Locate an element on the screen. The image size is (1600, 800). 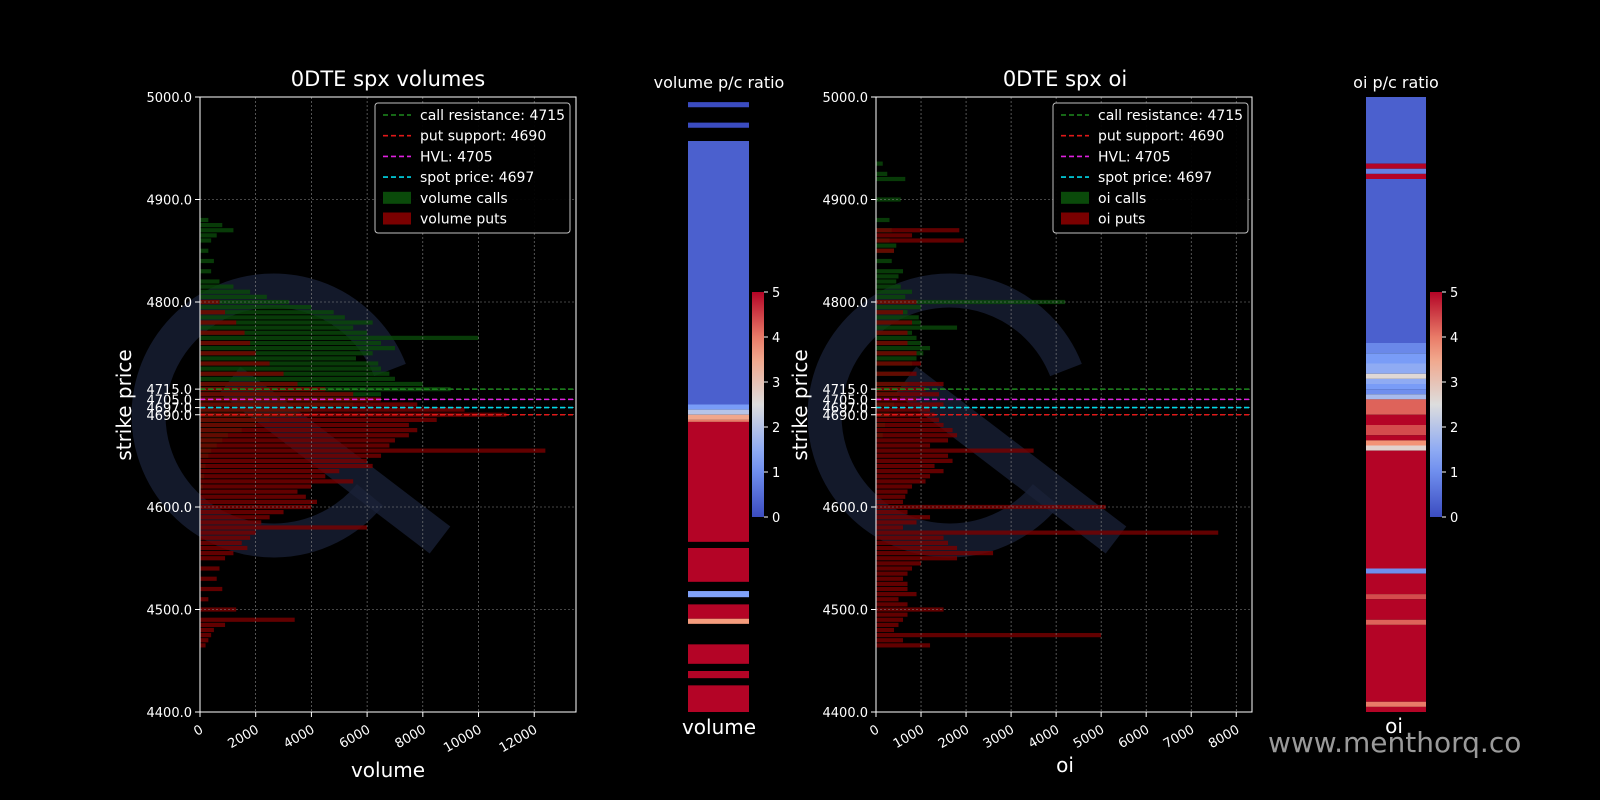
x-tick-label: 10000 is located at coordinates (462, 739).